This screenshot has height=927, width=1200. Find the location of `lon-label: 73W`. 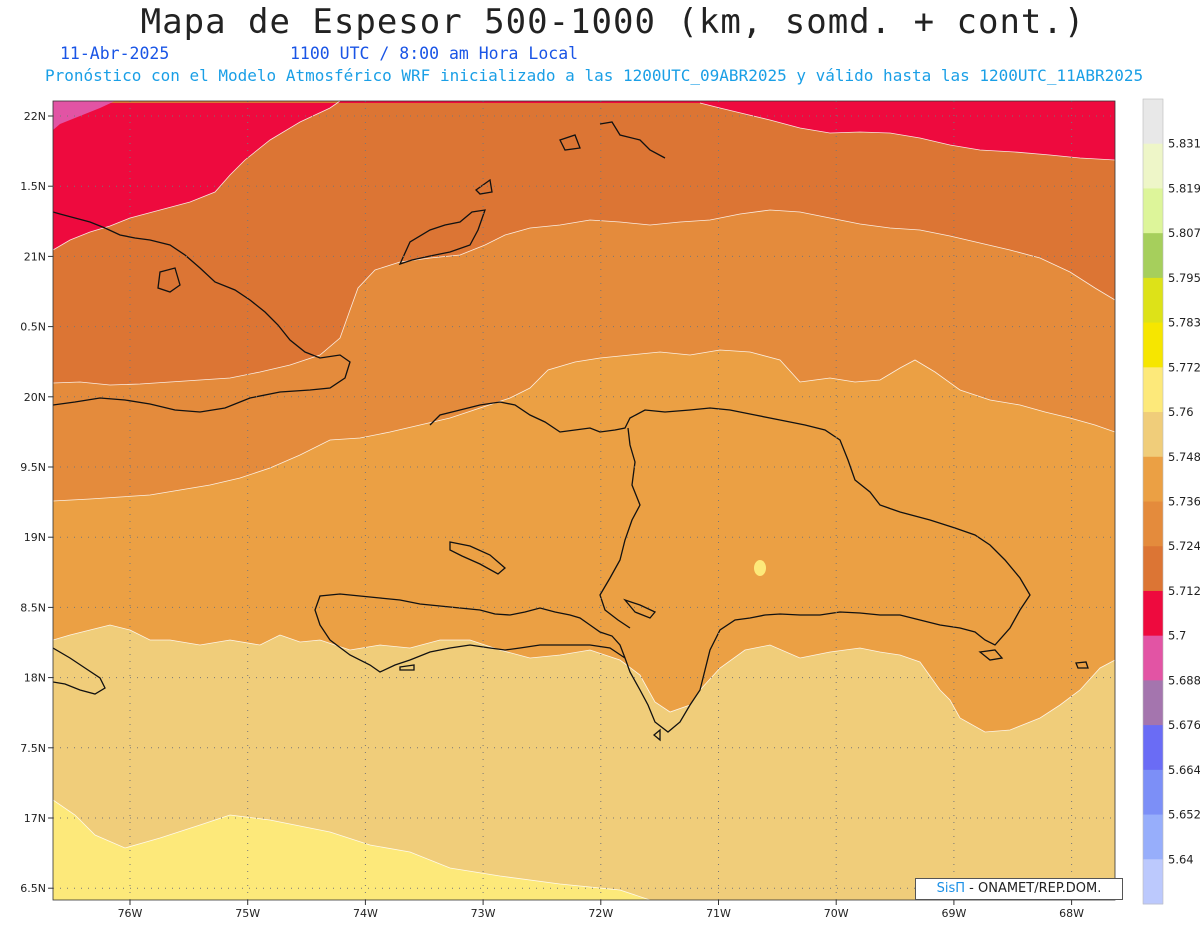

lon-label: 73W is located at coordinates (483, 913).